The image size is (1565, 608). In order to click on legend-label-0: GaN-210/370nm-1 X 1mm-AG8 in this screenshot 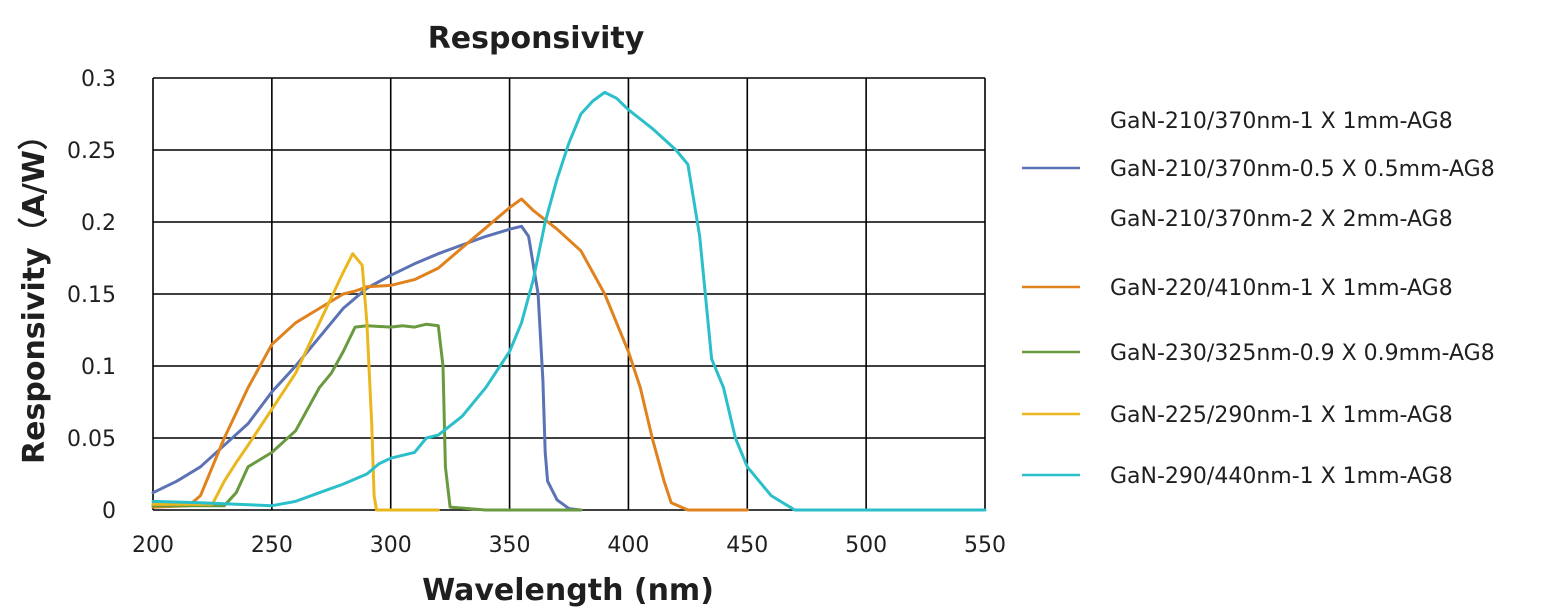, I will do `click(1281, 121)`.